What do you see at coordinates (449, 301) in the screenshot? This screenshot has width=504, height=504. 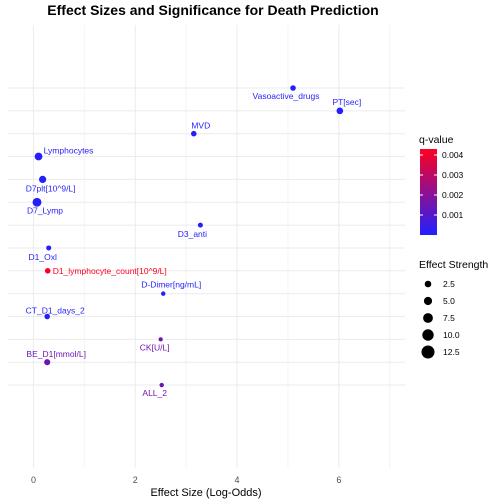 I see `size-legend-label: 5.0` at bounding box center [449, 301].